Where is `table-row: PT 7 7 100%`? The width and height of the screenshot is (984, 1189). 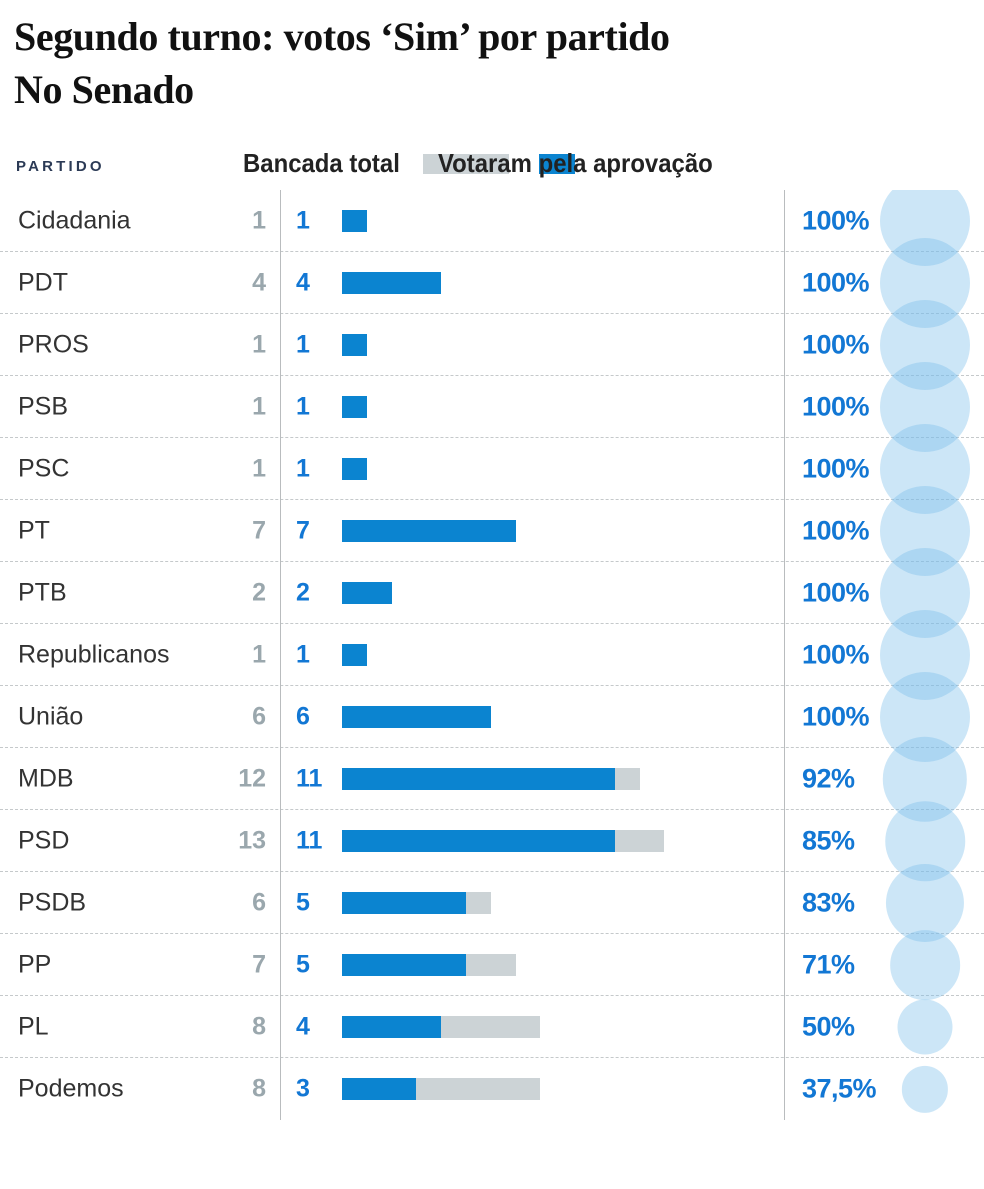 table-row: PT 7 7 100% is located at coordinates (492, 531).